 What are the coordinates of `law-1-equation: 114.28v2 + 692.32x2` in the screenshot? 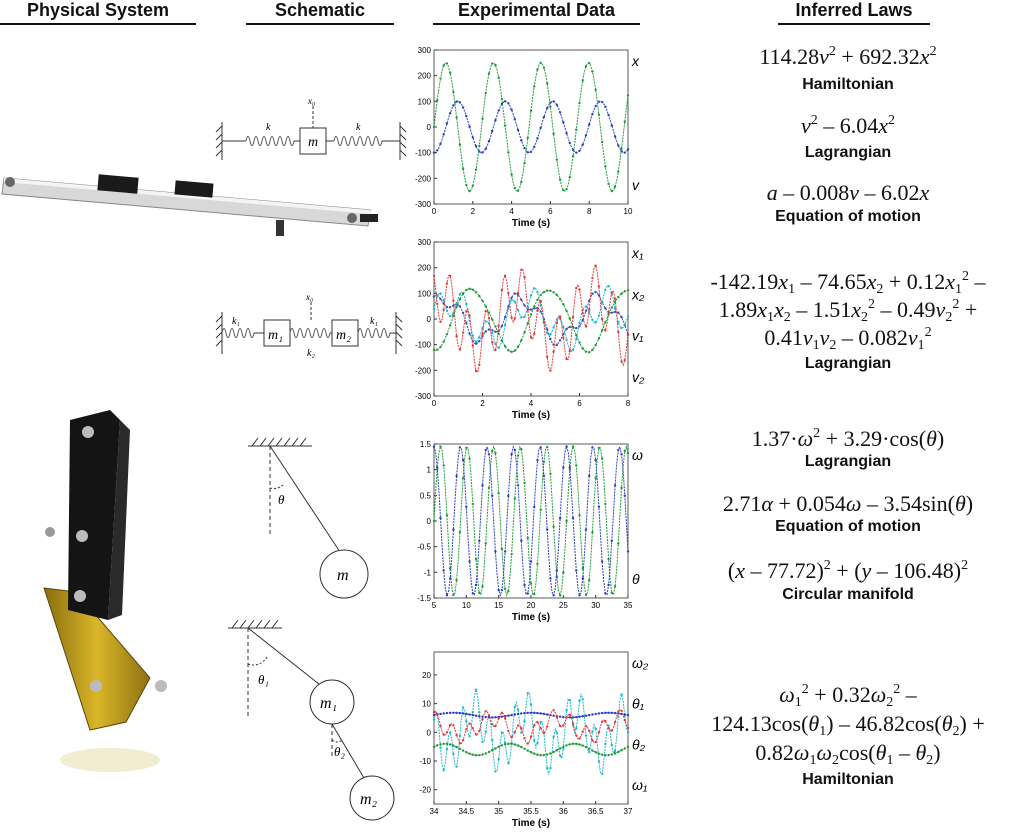 It's located at (848, 56).